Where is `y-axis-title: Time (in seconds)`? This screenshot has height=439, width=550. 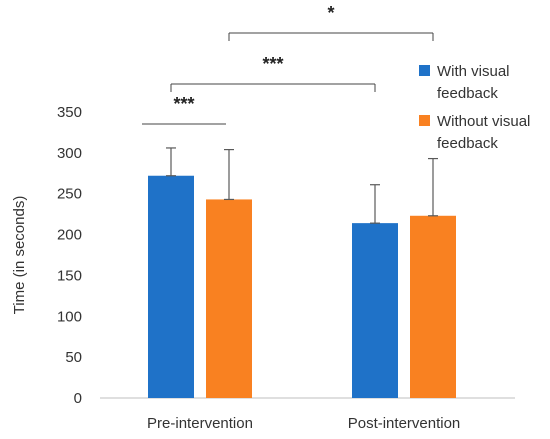
y-axis-title: Time (in seconds) is located at coordinates (19, 255).